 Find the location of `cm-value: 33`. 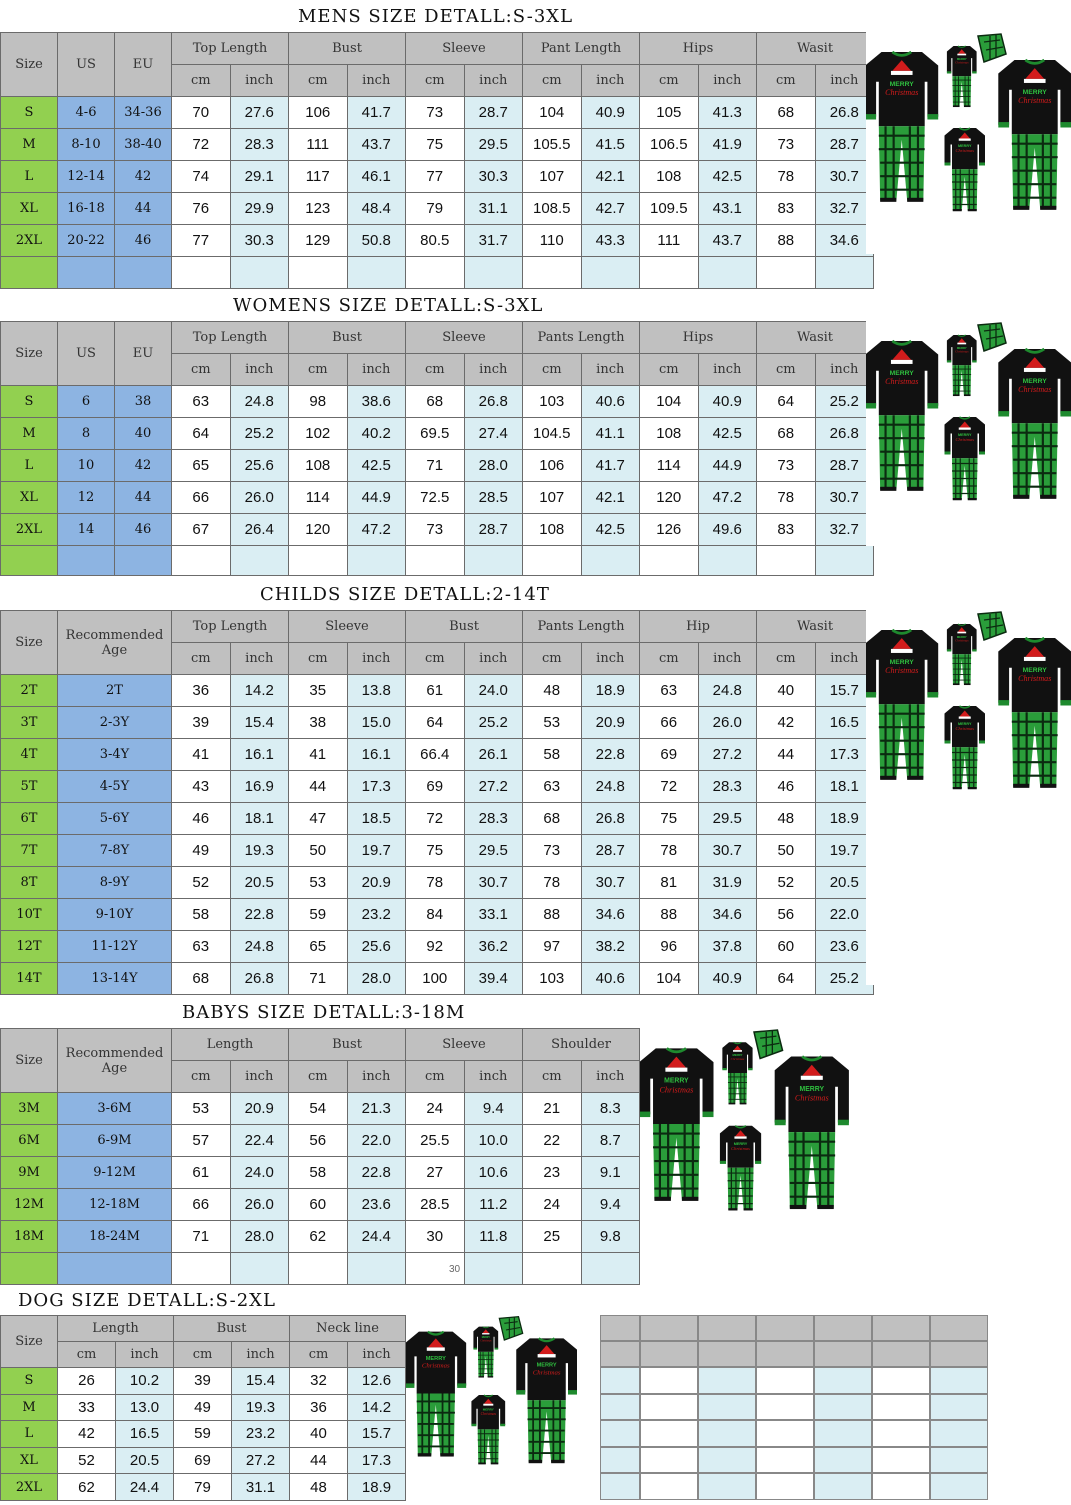

cm-value: 33 is located at coordinates (86, 1407).